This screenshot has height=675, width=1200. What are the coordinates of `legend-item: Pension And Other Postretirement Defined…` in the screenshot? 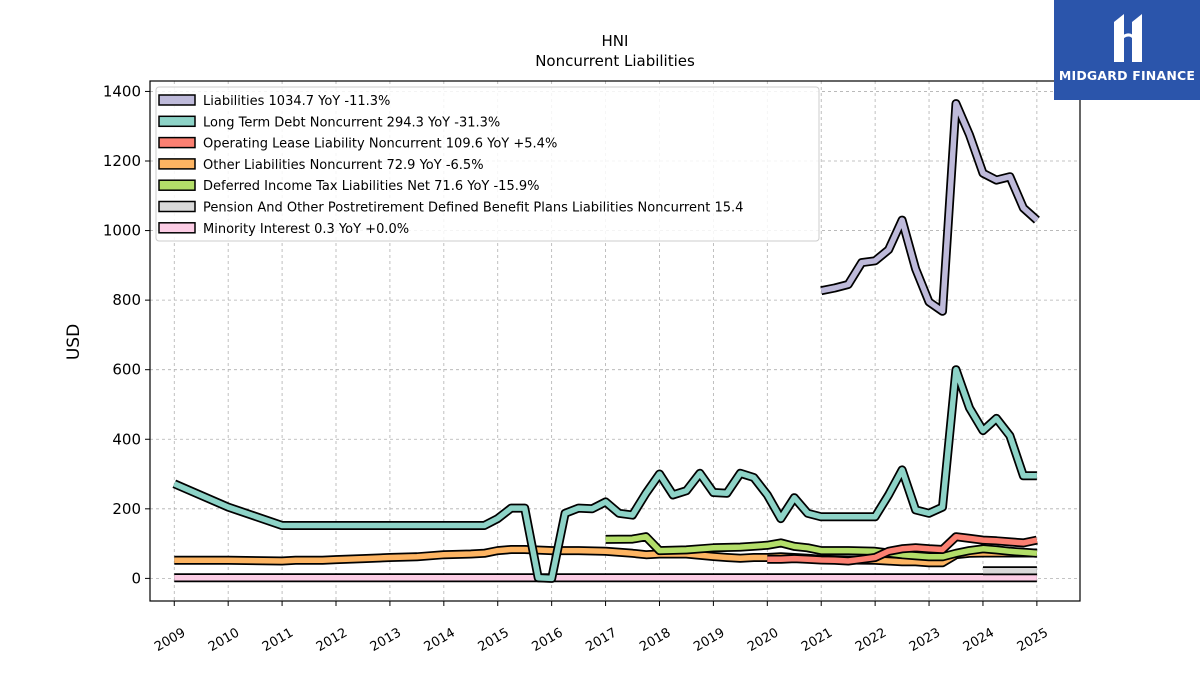 It's located at (450, 208).